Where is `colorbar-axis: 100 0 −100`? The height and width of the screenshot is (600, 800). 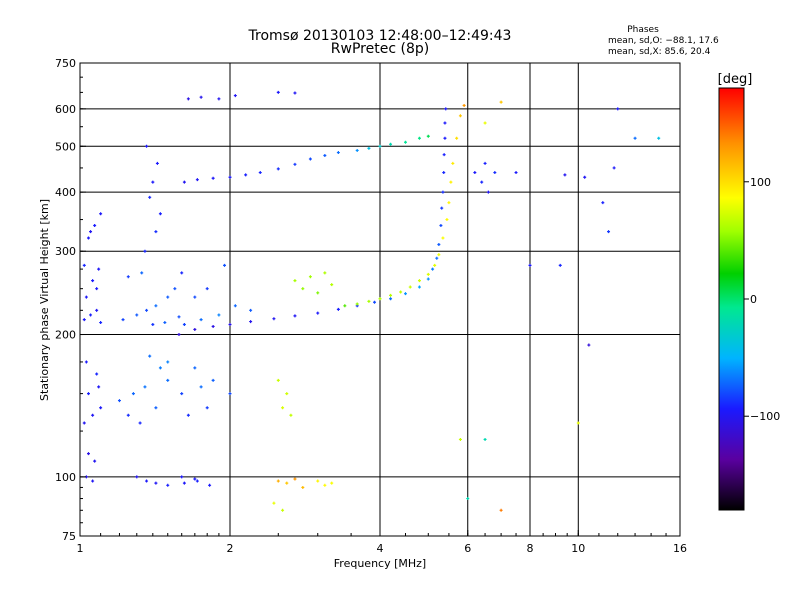 colorbar-axis: 100 0 −100 is located at coordinates (749, 299).